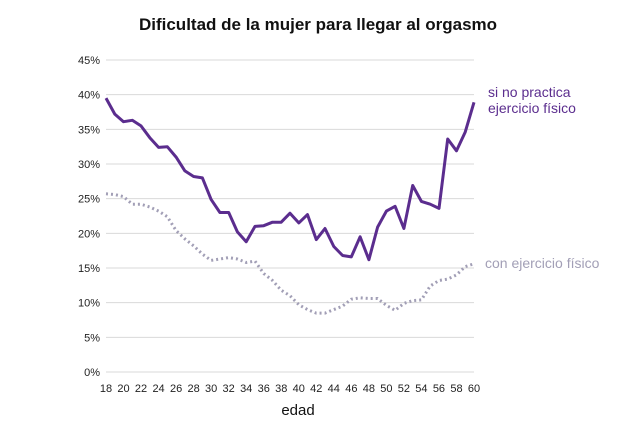  I want to click on y-axis-ticks: 0% 5% 10% 15% 20% 25% 30% 35% 40% 45%, so click(89, 217).